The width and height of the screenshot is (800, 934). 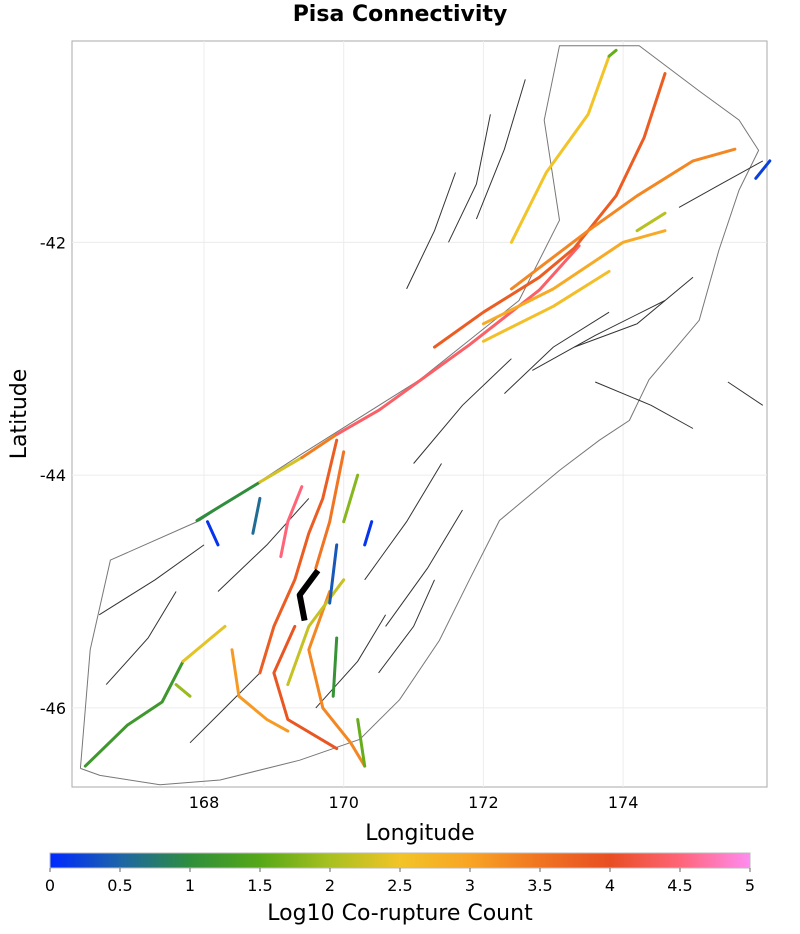 I want to click on x-tick-label: 174, so click(x=623, y=802).